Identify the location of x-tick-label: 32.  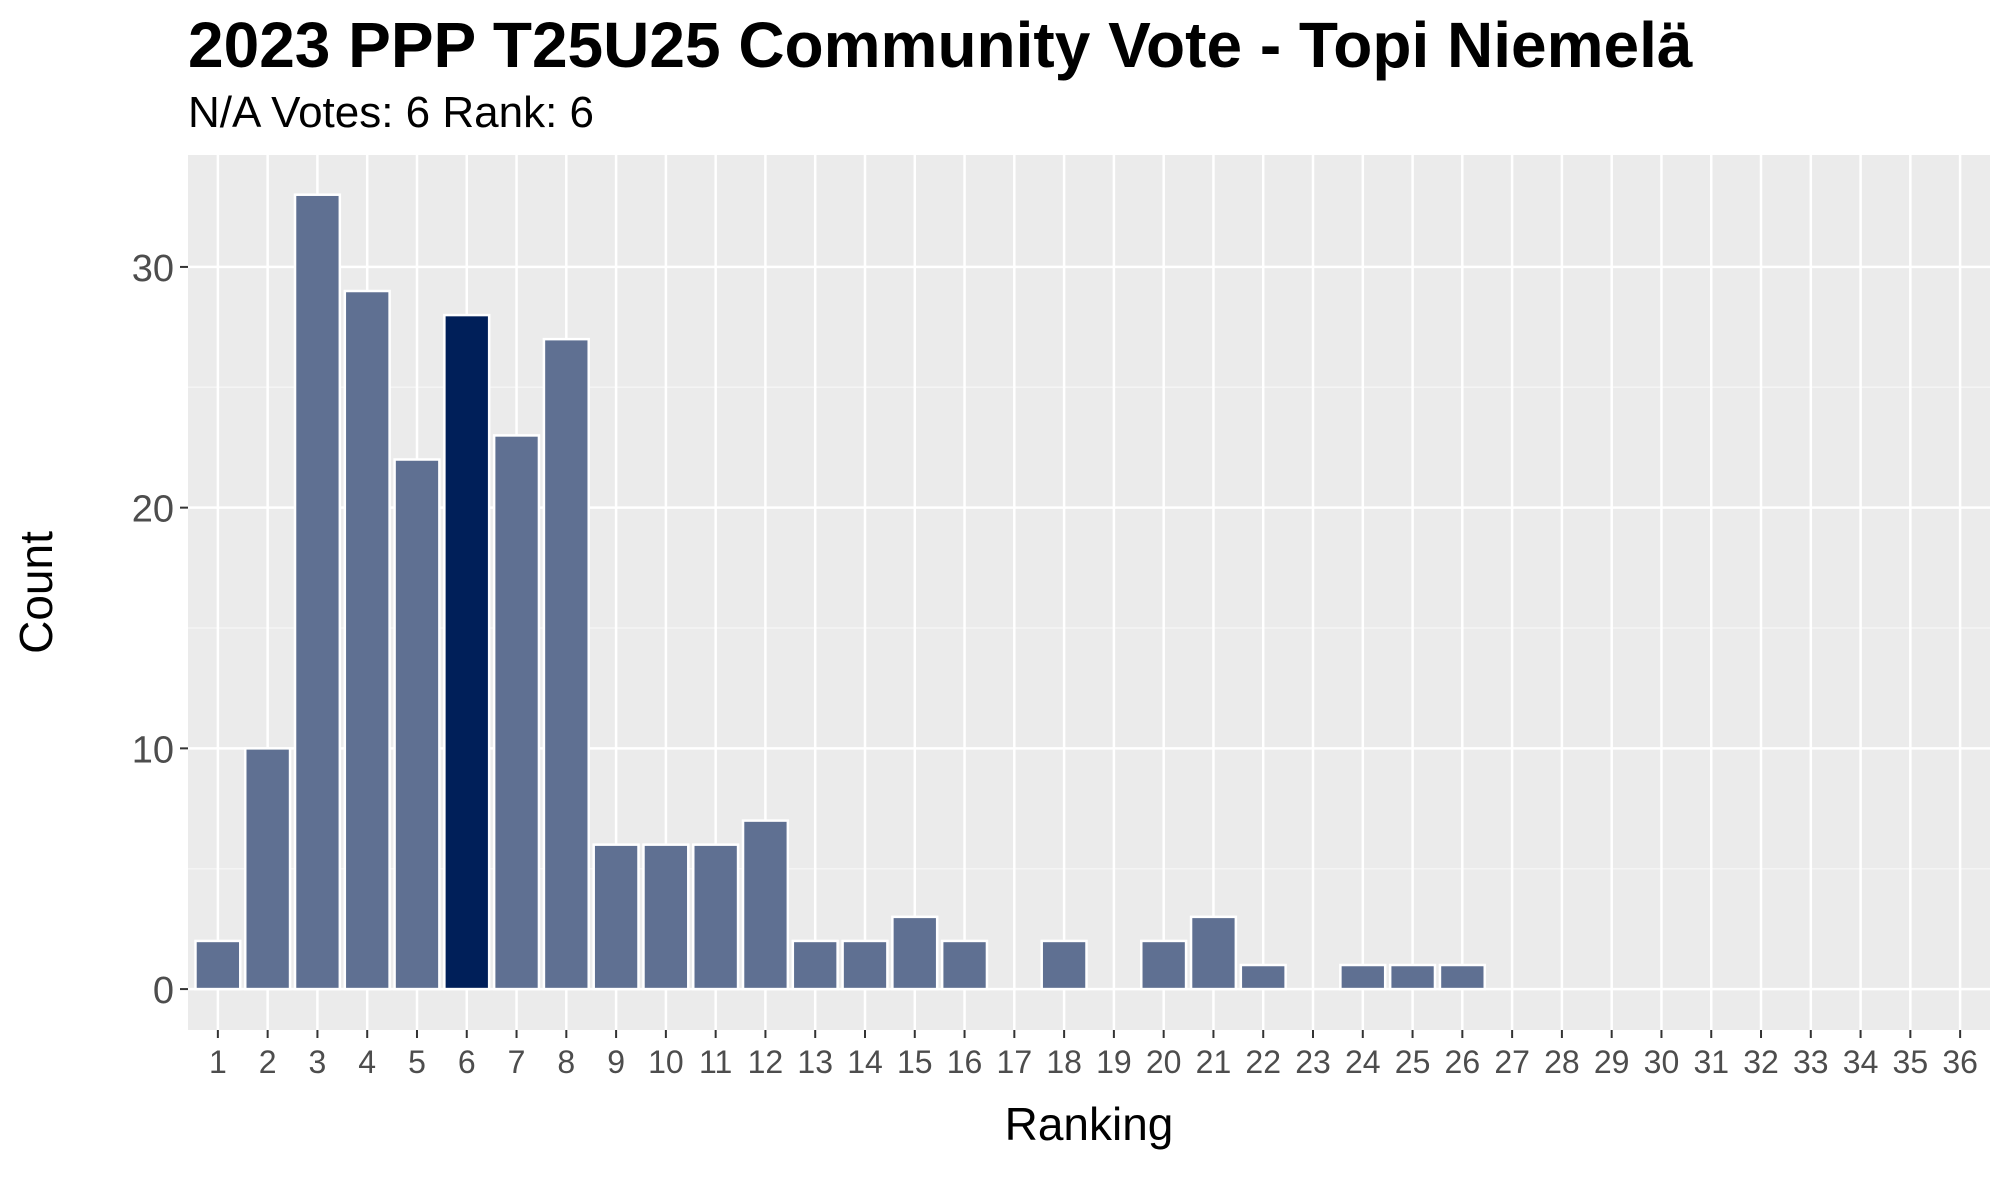
(1761, 1062).